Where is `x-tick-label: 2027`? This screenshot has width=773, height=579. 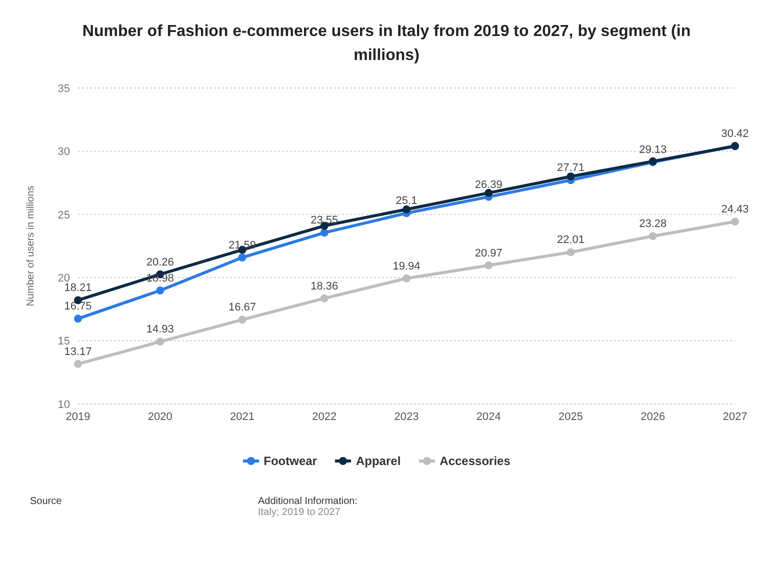 x-tick-label: 2027 is located at coordinates (735, 416).